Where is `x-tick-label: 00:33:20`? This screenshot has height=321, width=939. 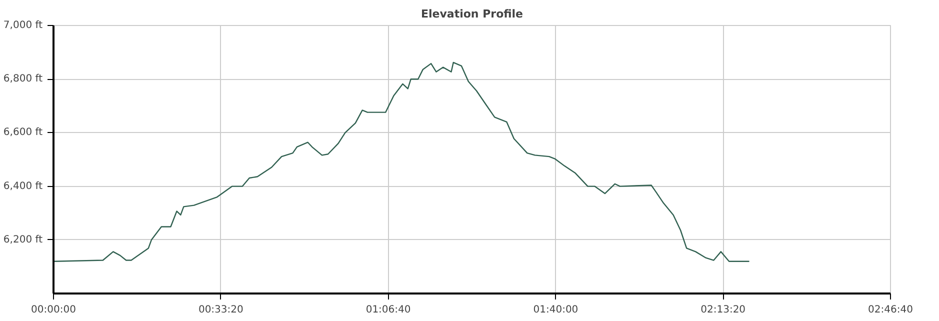
x-tick-label: 00:33:20 is located at coordinates (221, 310).